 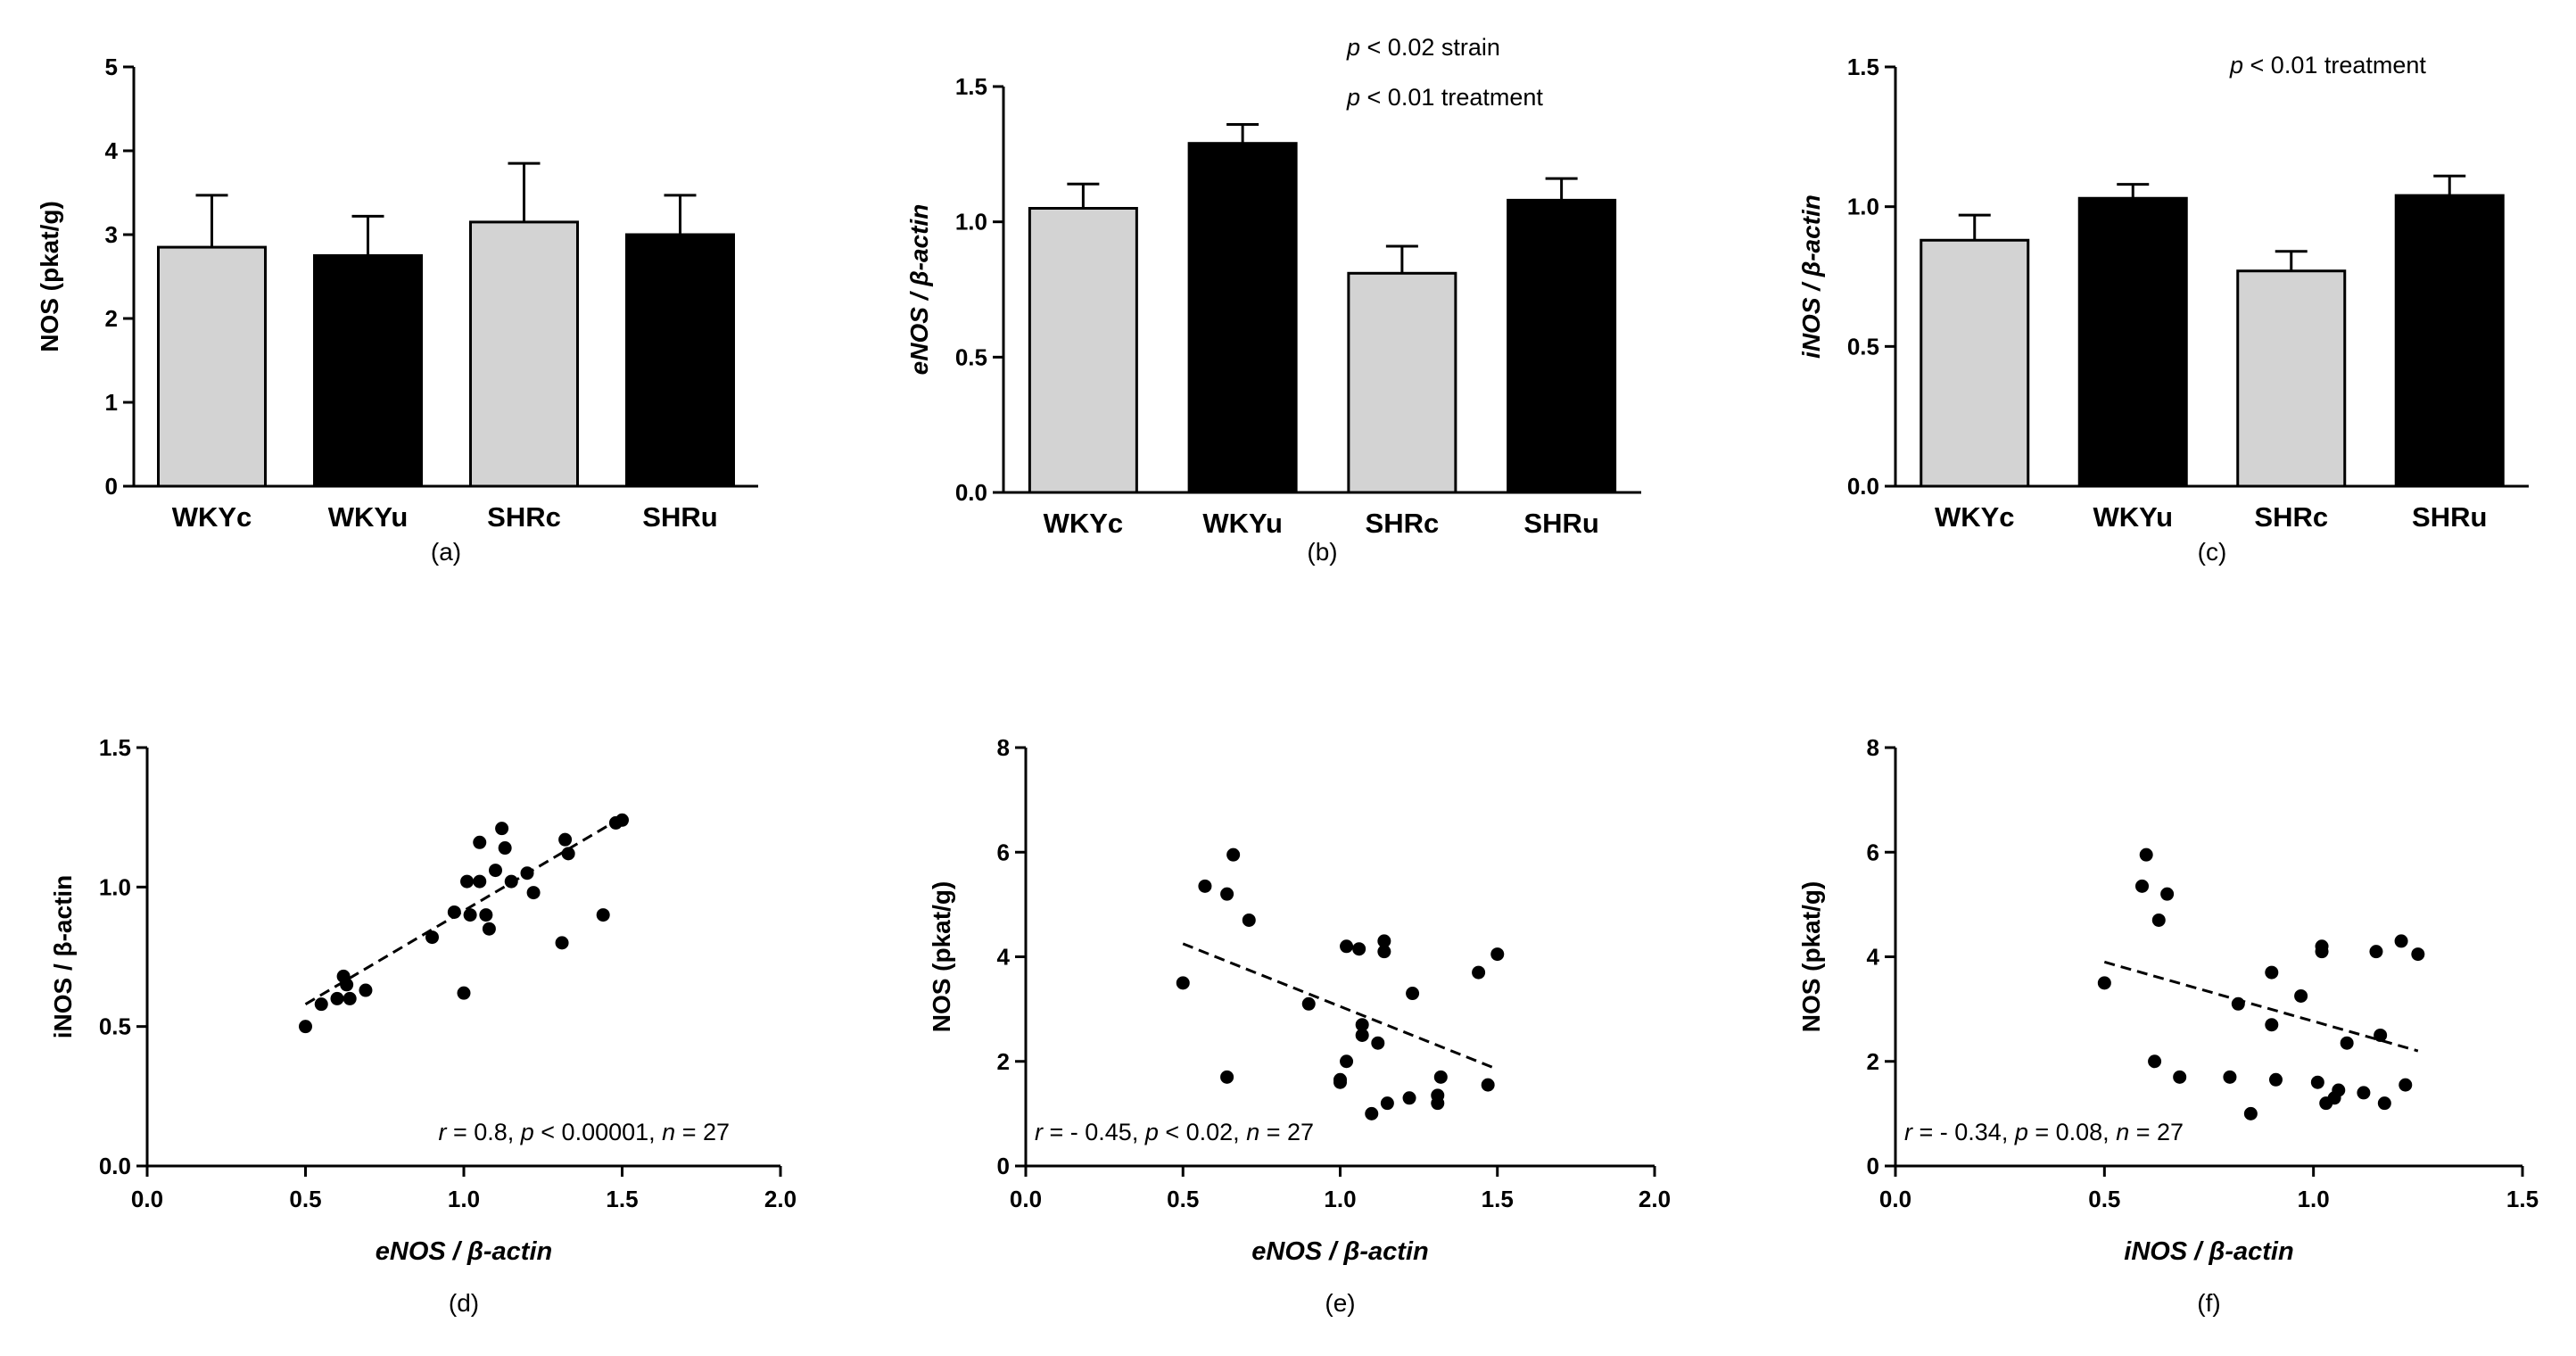 What do you see at coordinates (1561, 524) in the screenshot?
I see `x-category-label: SHRu` at bounding box center [1561, 524].